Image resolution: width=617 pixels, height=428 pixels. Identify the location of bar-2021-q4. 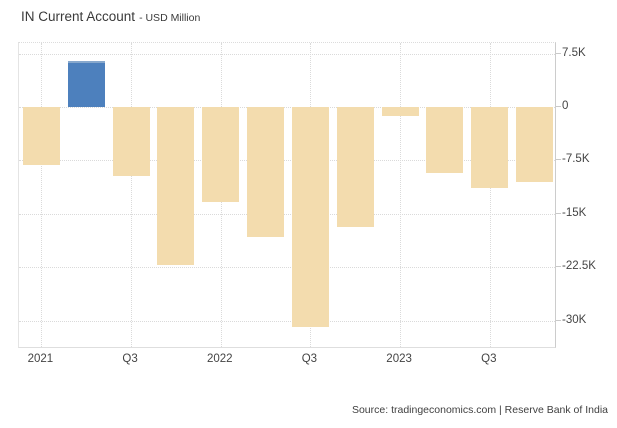
(176, 186).